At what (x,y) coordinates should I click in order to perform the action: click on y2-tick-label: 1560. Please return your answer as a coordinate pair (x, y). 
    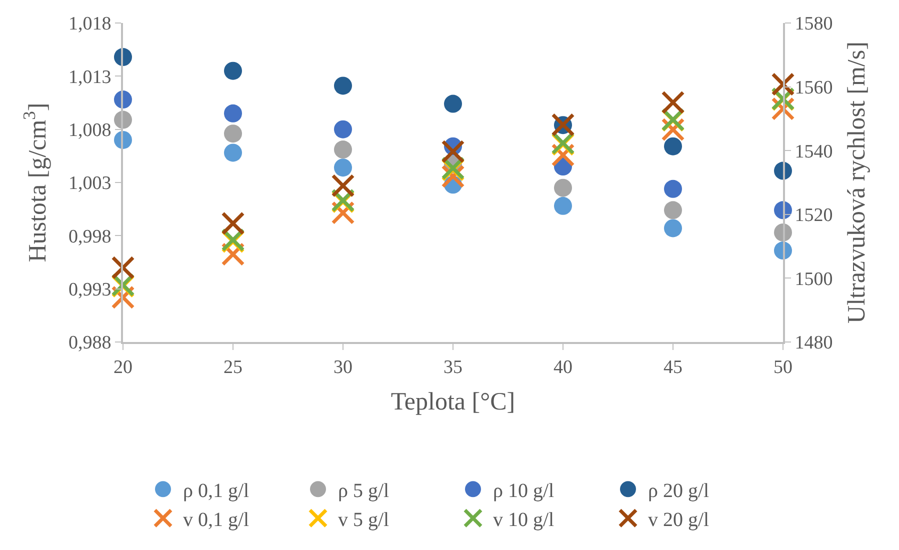
    Looking at the image, I should click on (813, 87).